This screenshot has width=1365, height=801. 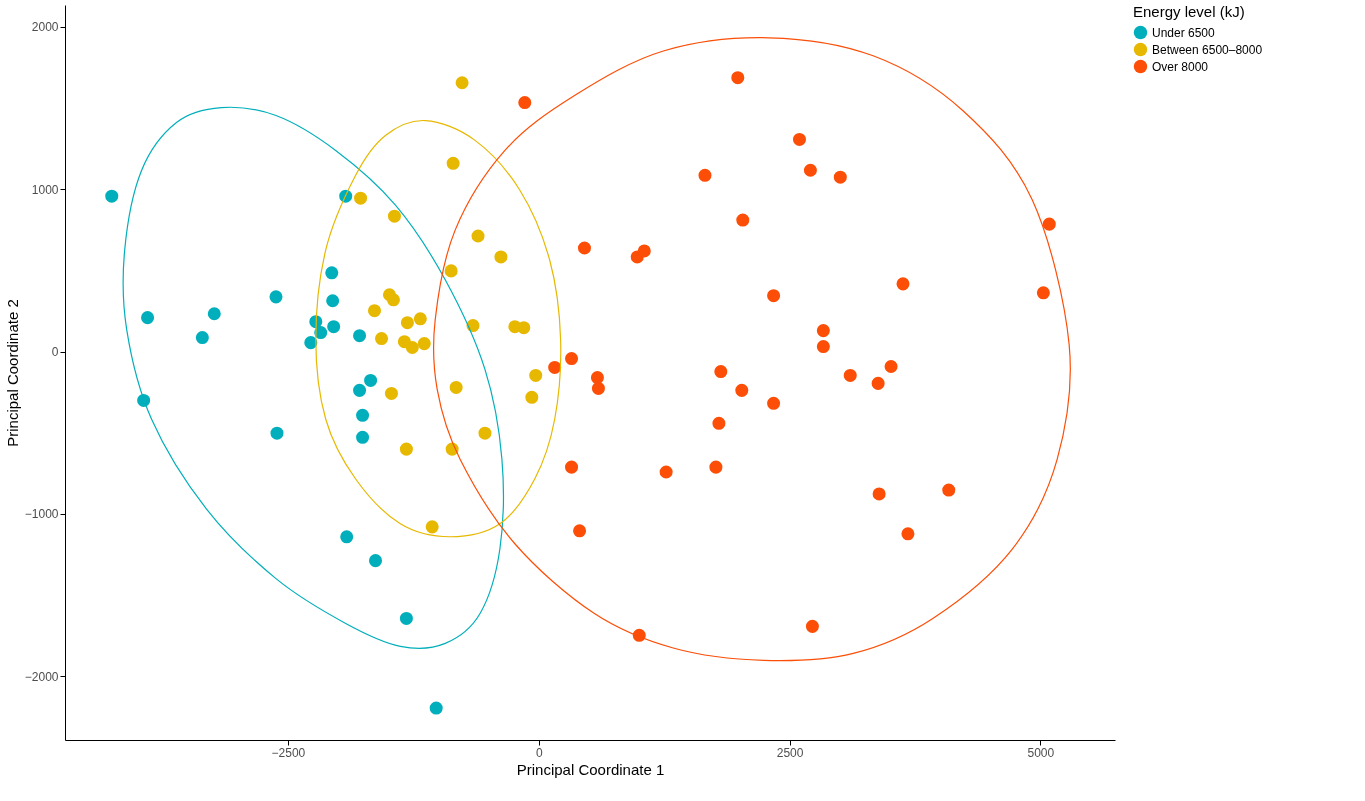 What do you see at coordinates (790, 752) in the screenshot?
I see `x-tick-label: 2500` at bounding box center [790, 752].